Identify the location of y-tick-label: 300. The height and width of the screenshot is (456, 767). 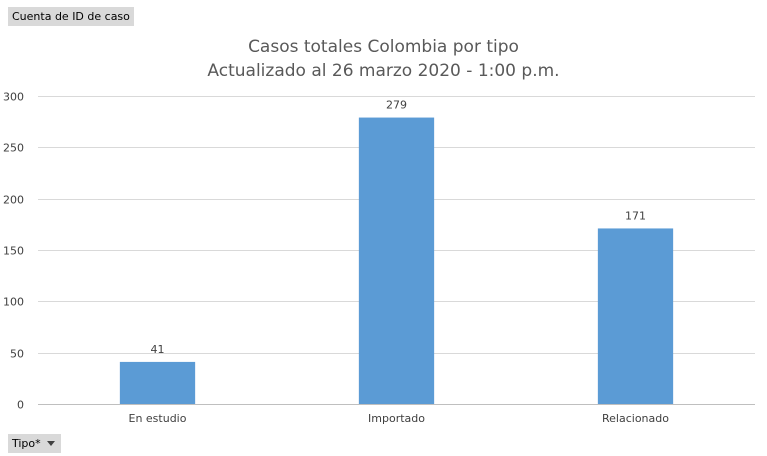
(13, 97).